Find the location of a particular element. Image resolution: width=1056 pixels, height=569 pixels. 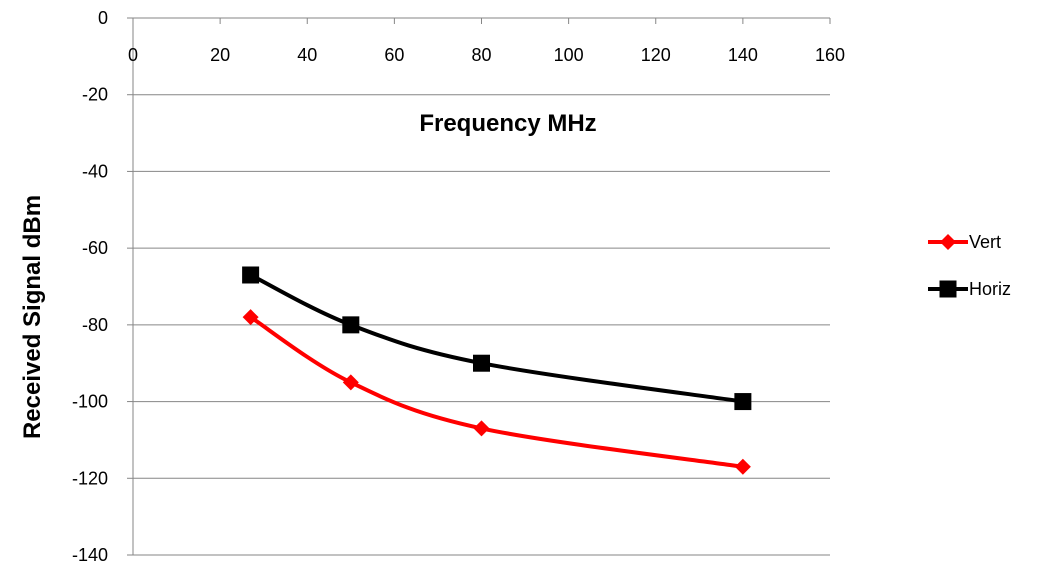

horiz-legend-marker is located at coordinates (948, 289).